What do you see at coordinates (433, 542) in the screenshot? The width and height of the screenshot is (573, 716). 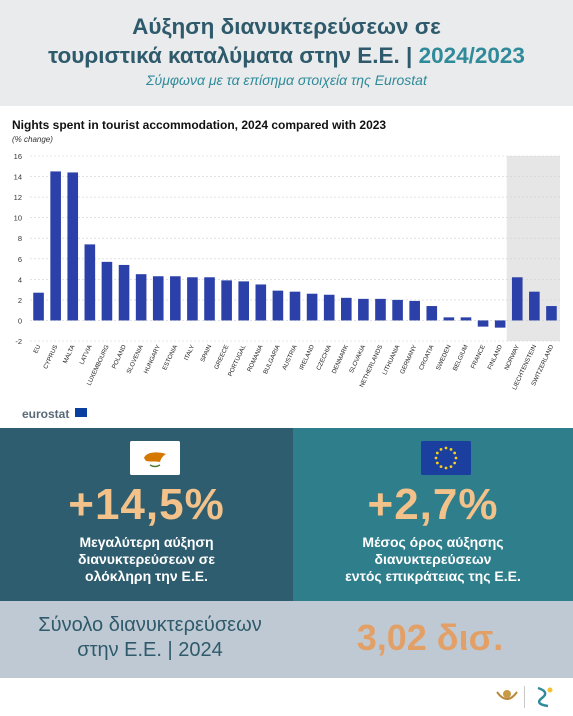 I see `eu-average-desc-line1: Μέσος όρος αύξησης` at bounding box center [433, 542].